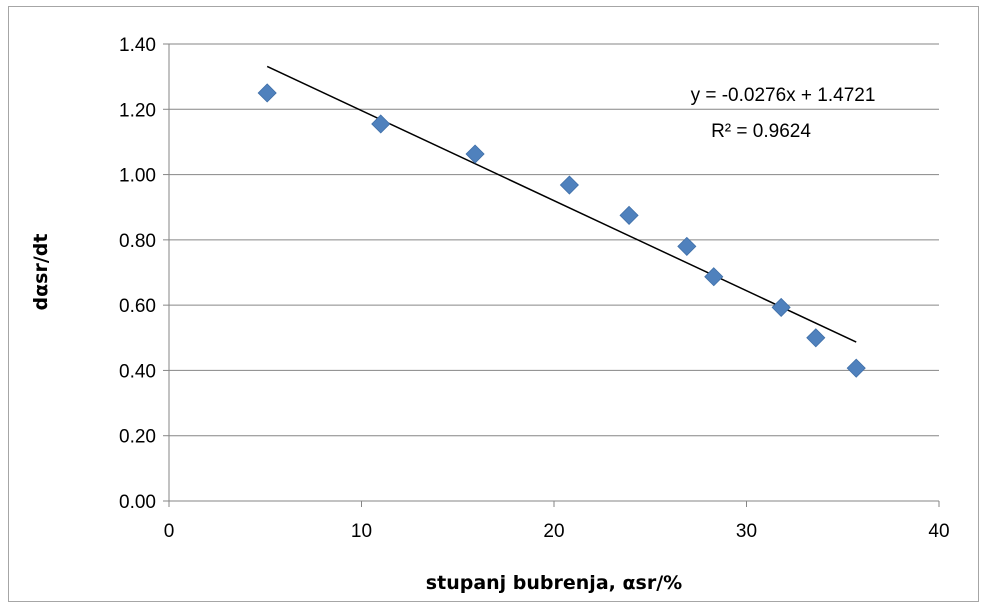 The width and height of the screenshot is (989, 609). What do you see at coordinates (41, 272) in the screenshot?
I see `y-axis-title: dαsr/dt` at bounding box center [41, 272].